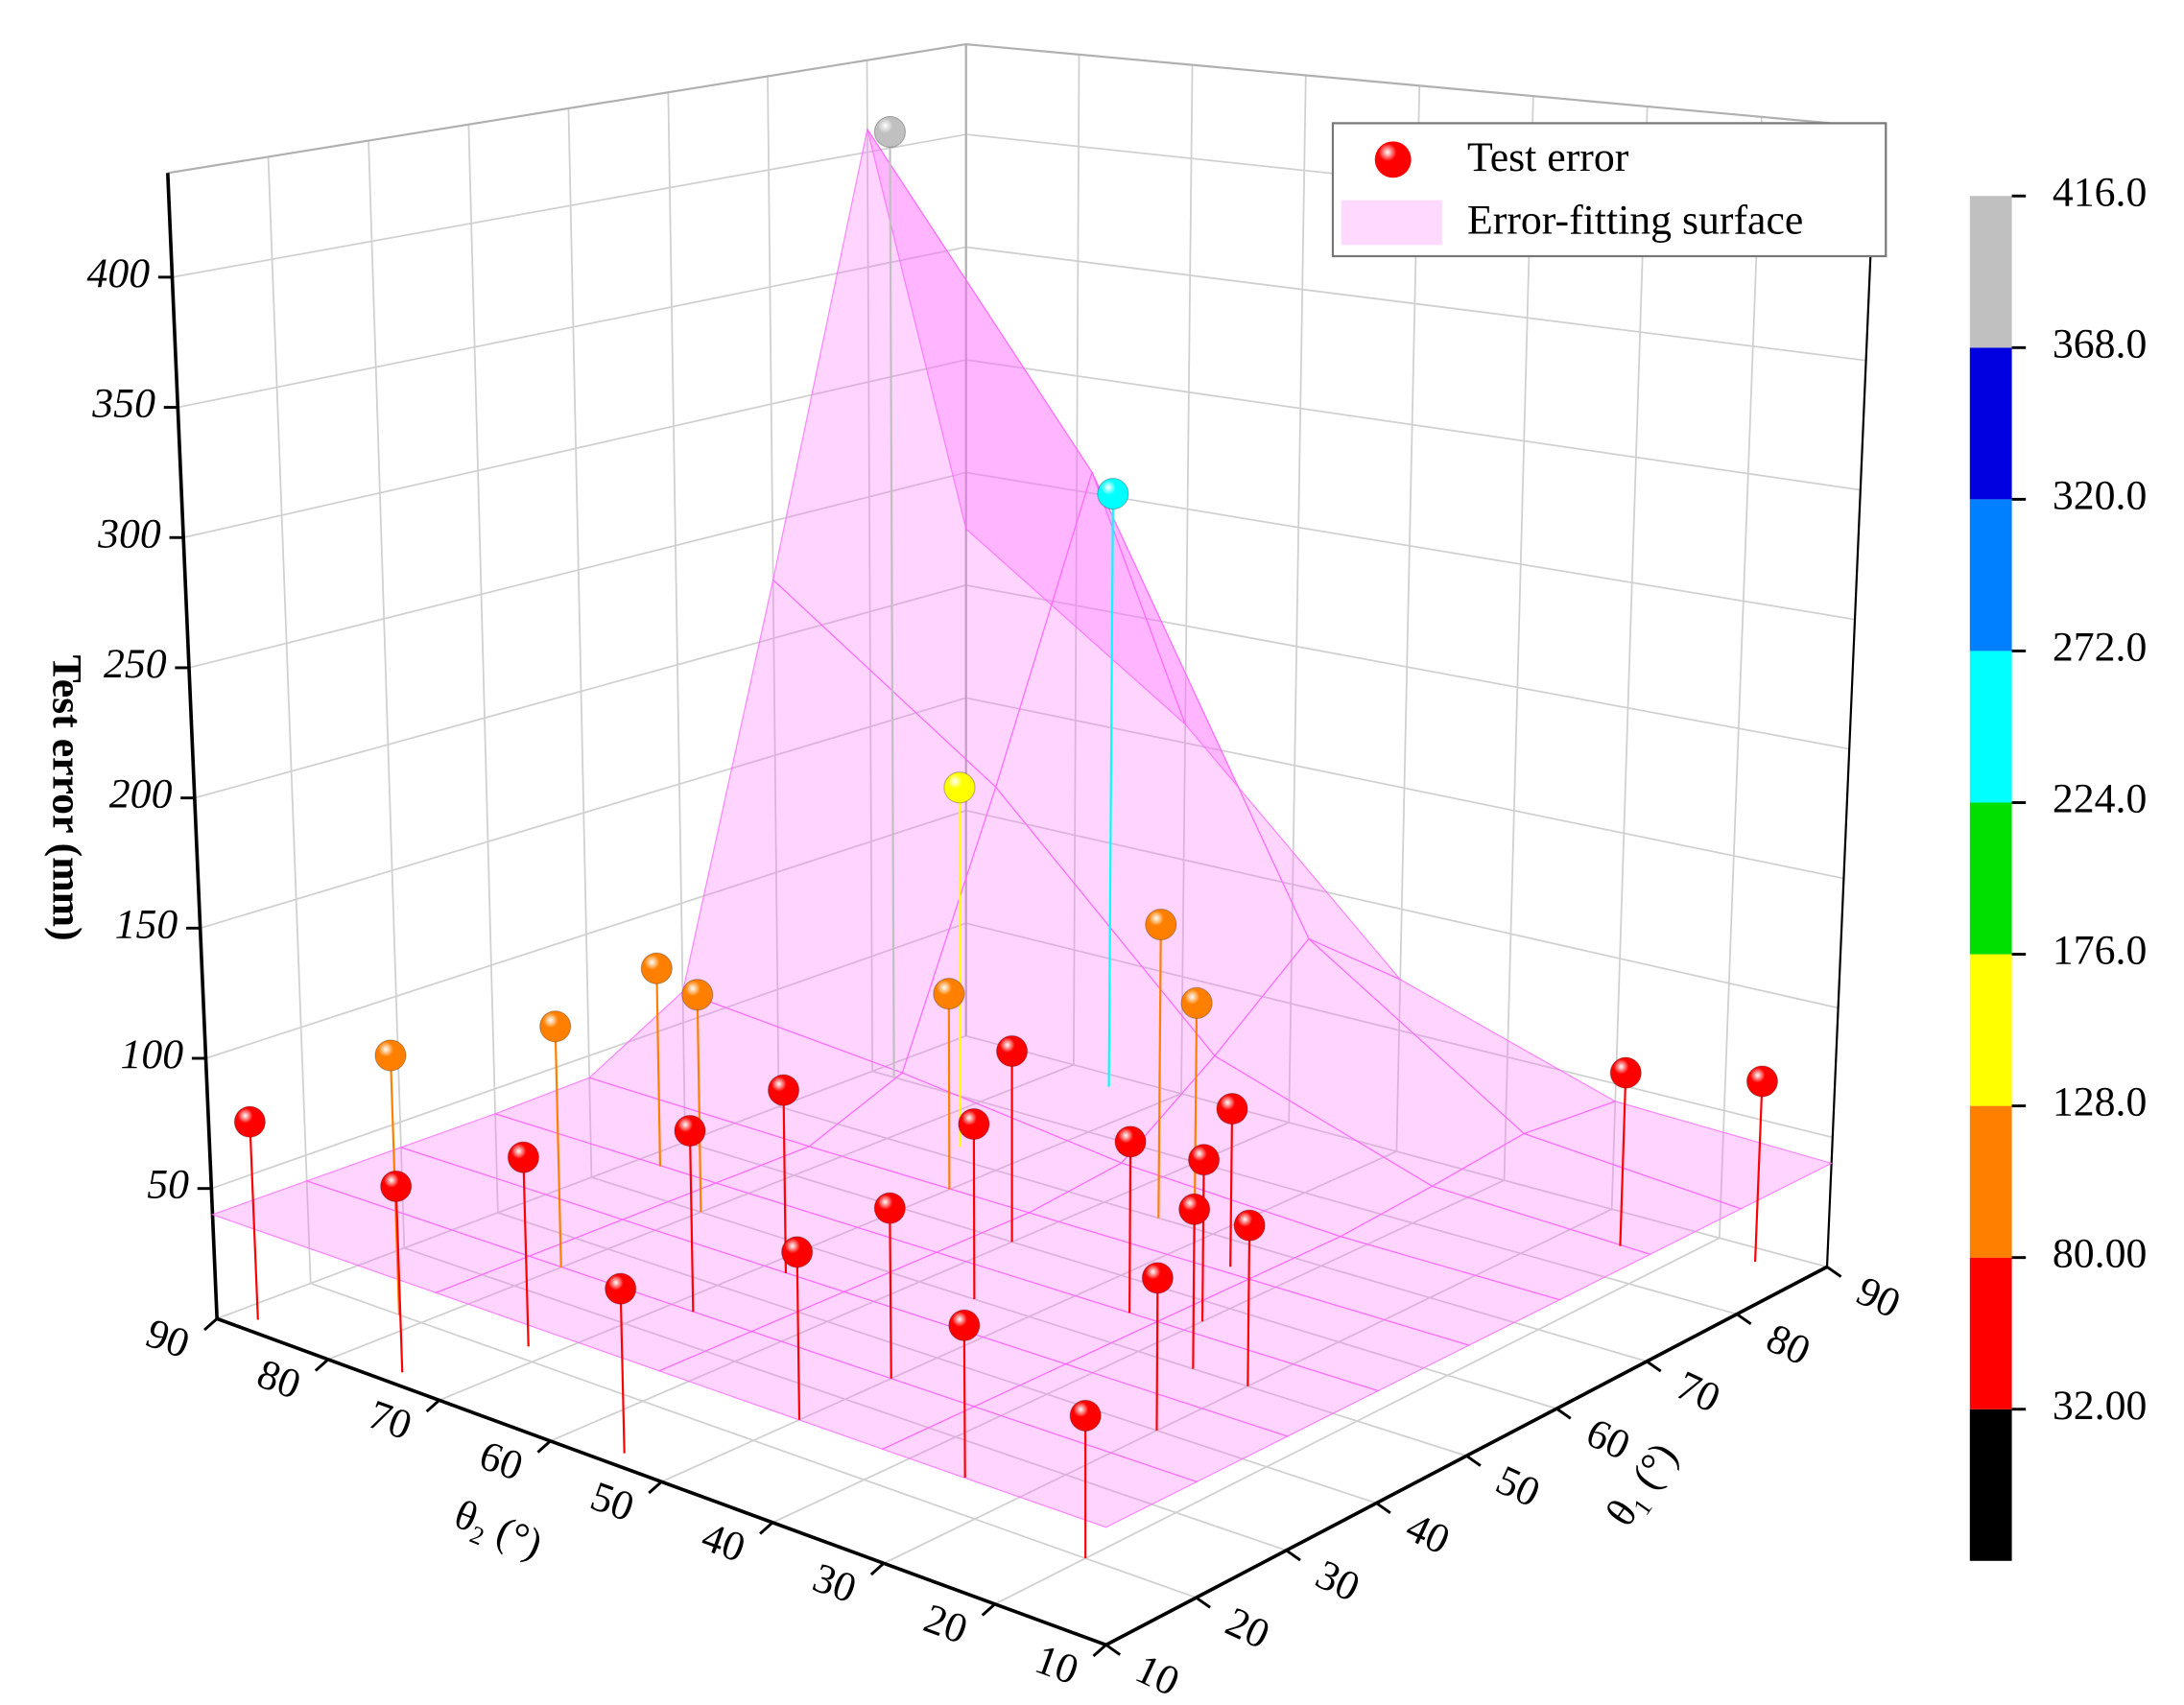 This screenshot has width=2184, height=1705. What do you see at coordinates (1428, 1534) in the screenshot?
I see `x-tick-label: 40` at bounding box center [1428, 1534].